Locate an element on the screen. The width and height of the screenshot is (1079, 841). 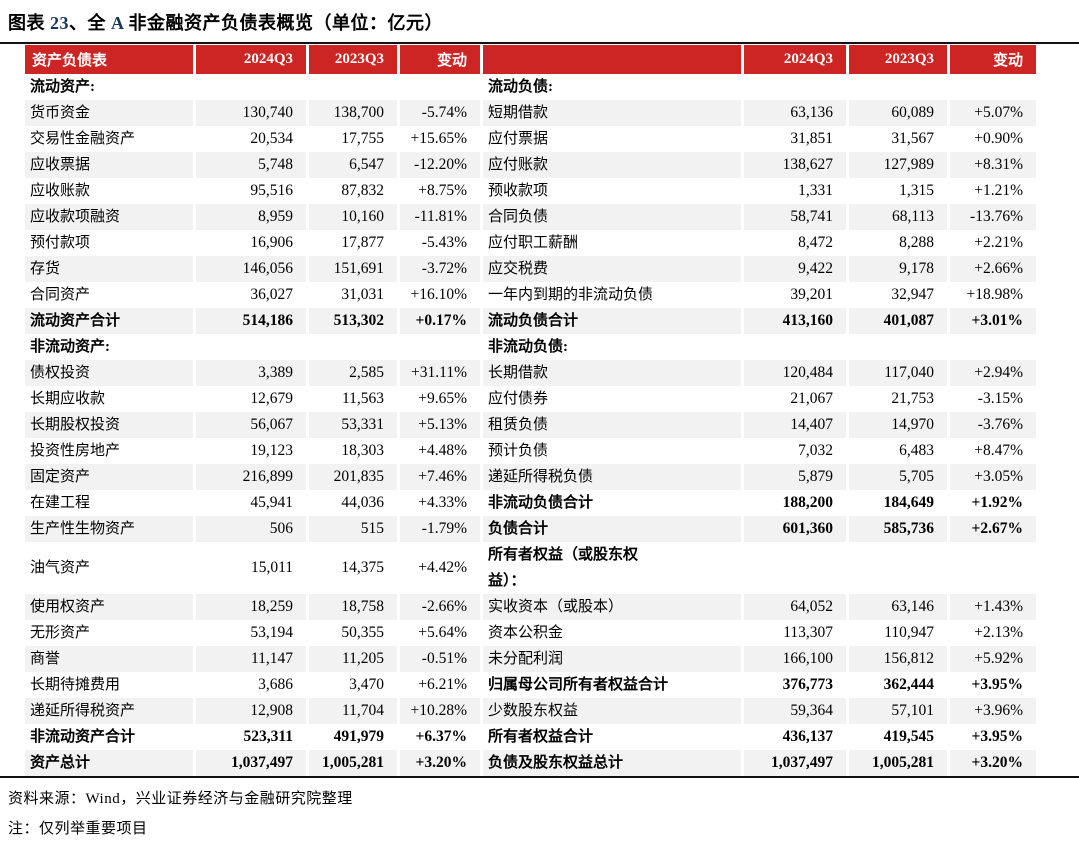
asset-change: +9.65% is located at coordinates (442, 398).